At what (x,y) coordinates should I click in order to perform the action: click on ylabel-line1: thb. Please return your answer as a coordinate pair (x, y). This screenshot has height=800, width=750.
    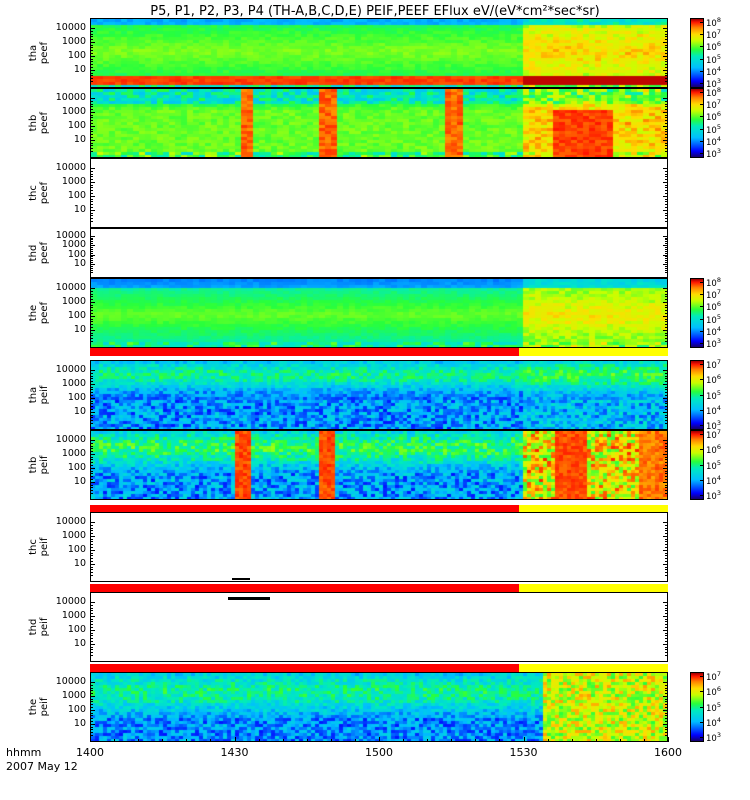
    Looking at the image, I should click on (33, 123).